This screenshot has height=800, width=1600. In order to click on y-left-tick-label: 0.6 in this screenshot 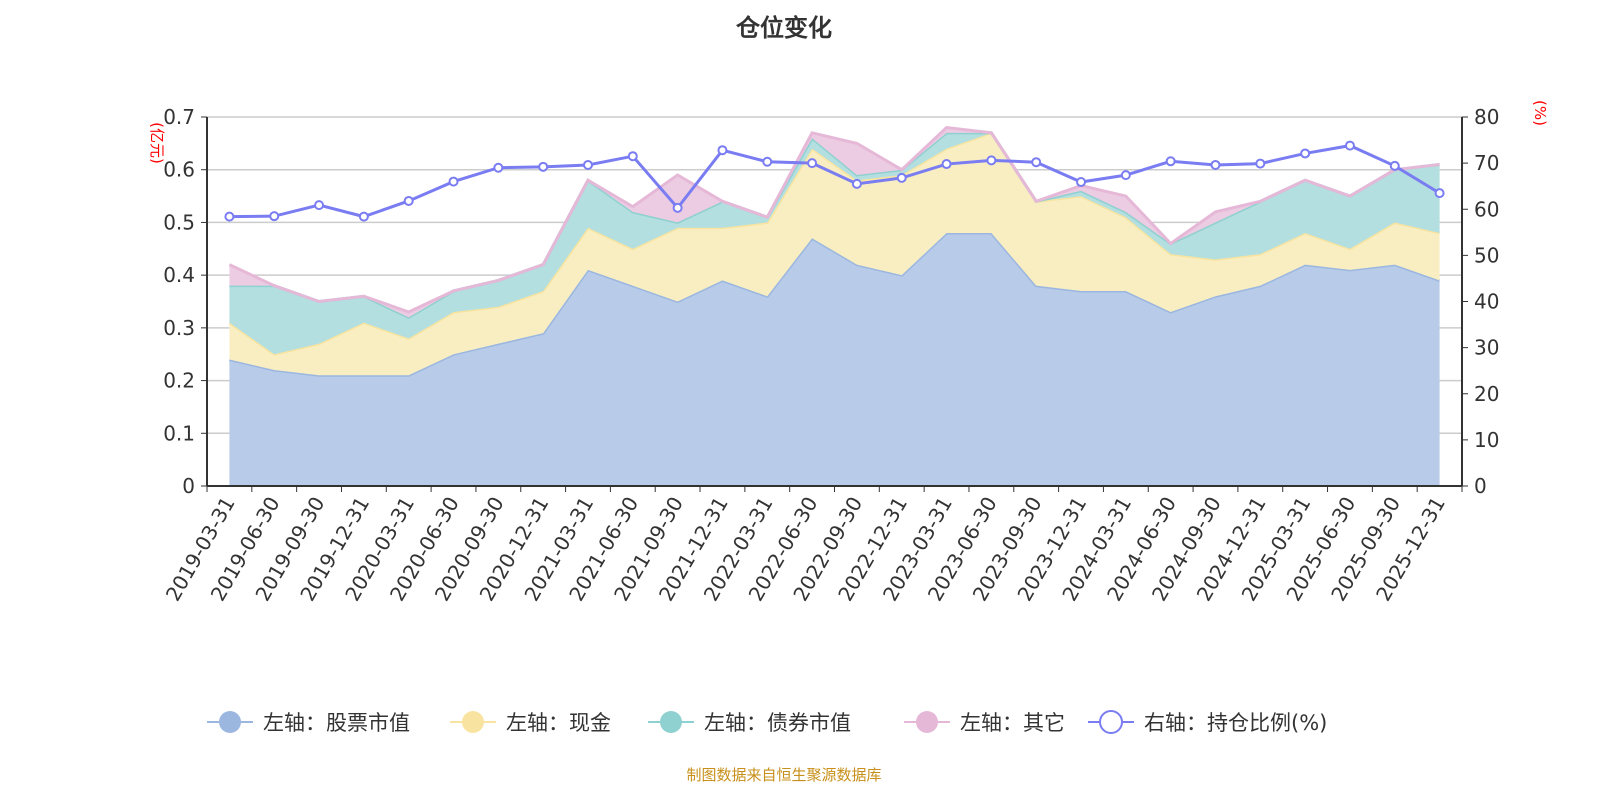, I will do `click(179, 170)`.